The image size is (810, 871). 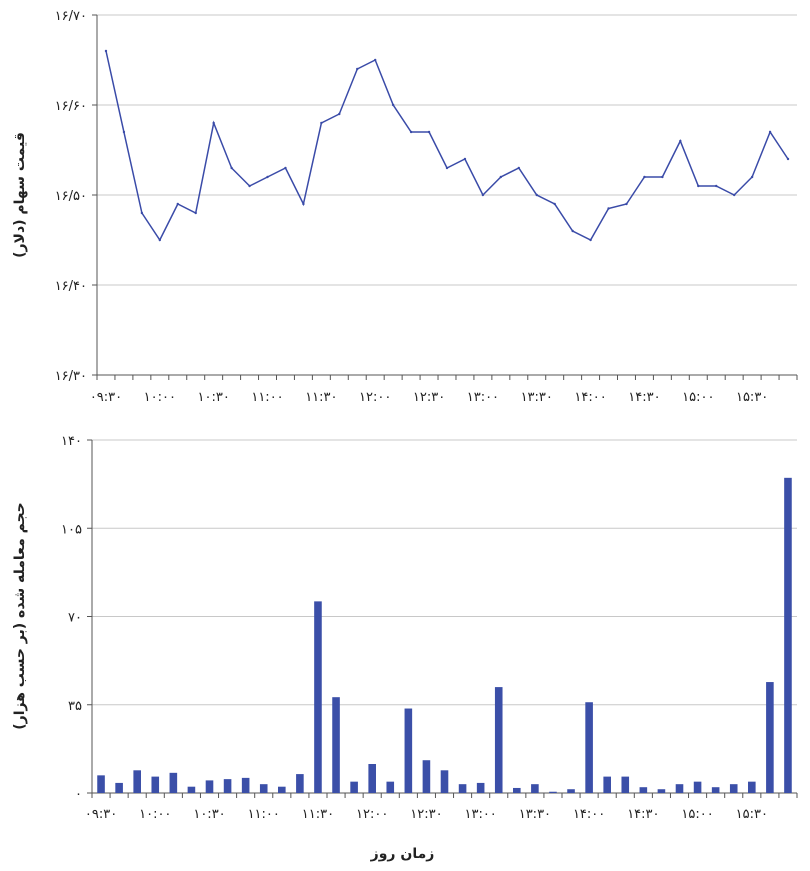 I want to click on y-axis-title: حجم معامله شده (بر حسب هزار), so click(x=20, y=616).